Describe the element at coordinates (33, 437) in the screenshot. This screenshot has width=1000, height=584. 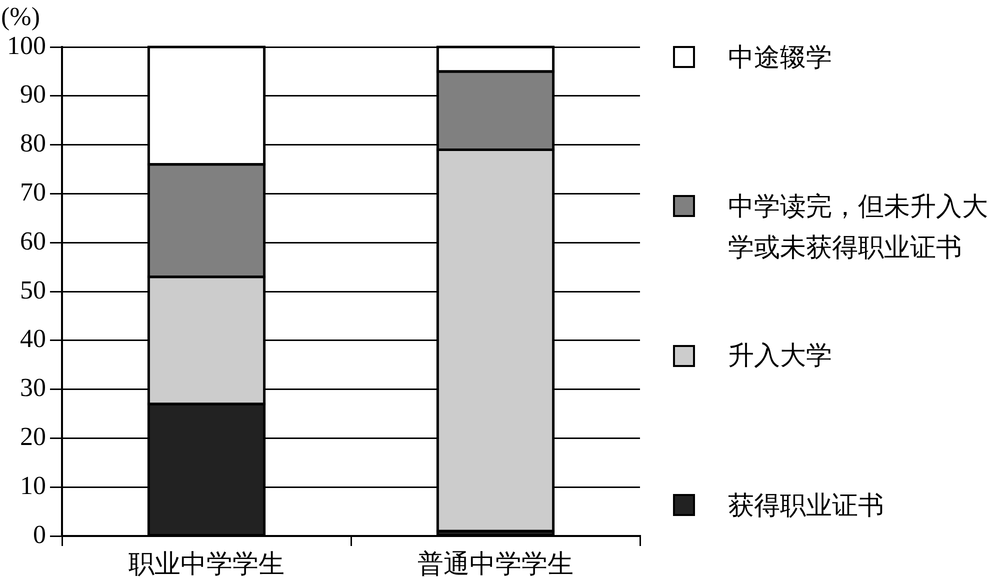
I see `y-tick-label: 20` at that location.